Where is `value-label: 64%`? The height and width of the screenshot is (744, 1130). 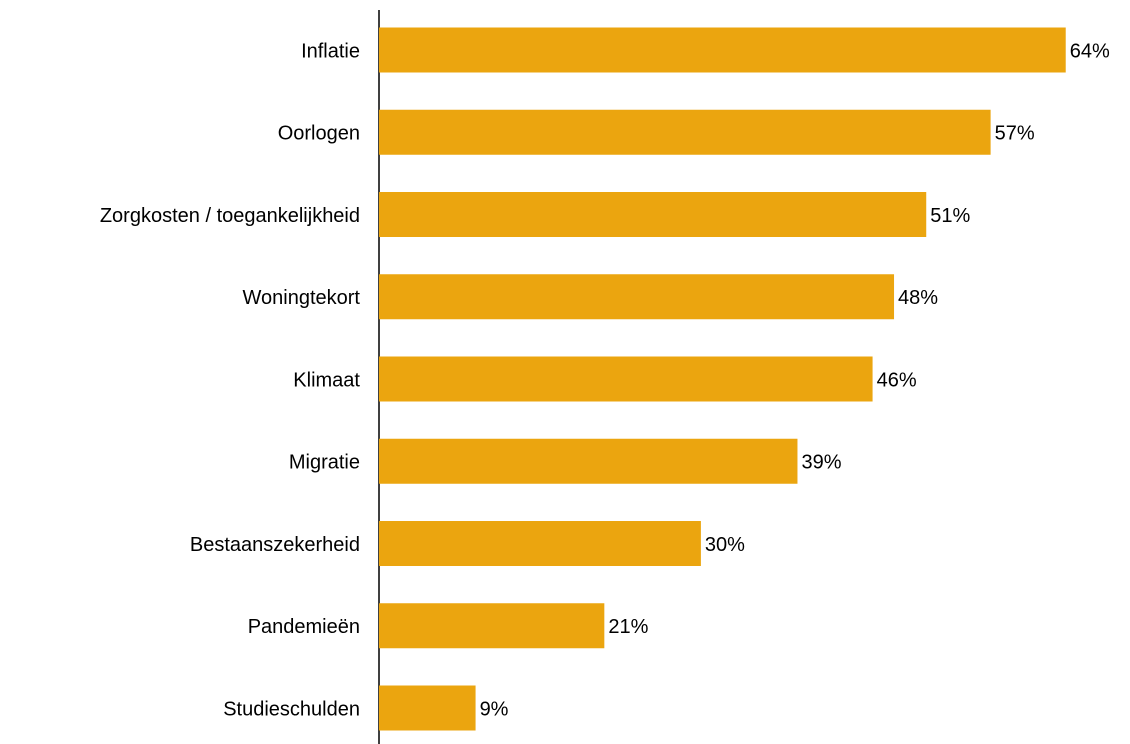 value-label: 64% is located at coordinates (1090, 51).